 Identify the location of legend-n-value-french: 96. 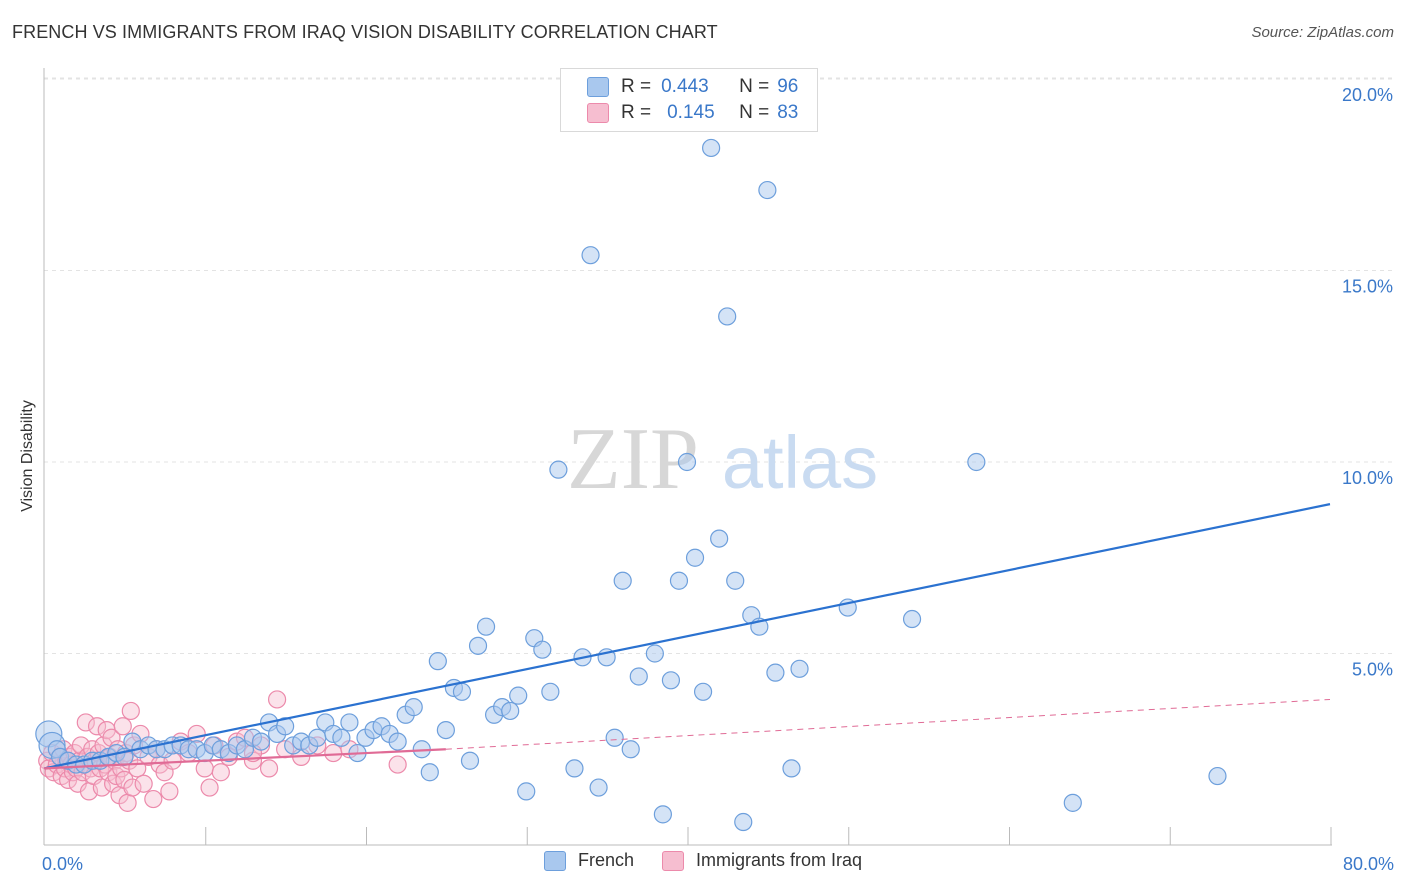
(788, 86).